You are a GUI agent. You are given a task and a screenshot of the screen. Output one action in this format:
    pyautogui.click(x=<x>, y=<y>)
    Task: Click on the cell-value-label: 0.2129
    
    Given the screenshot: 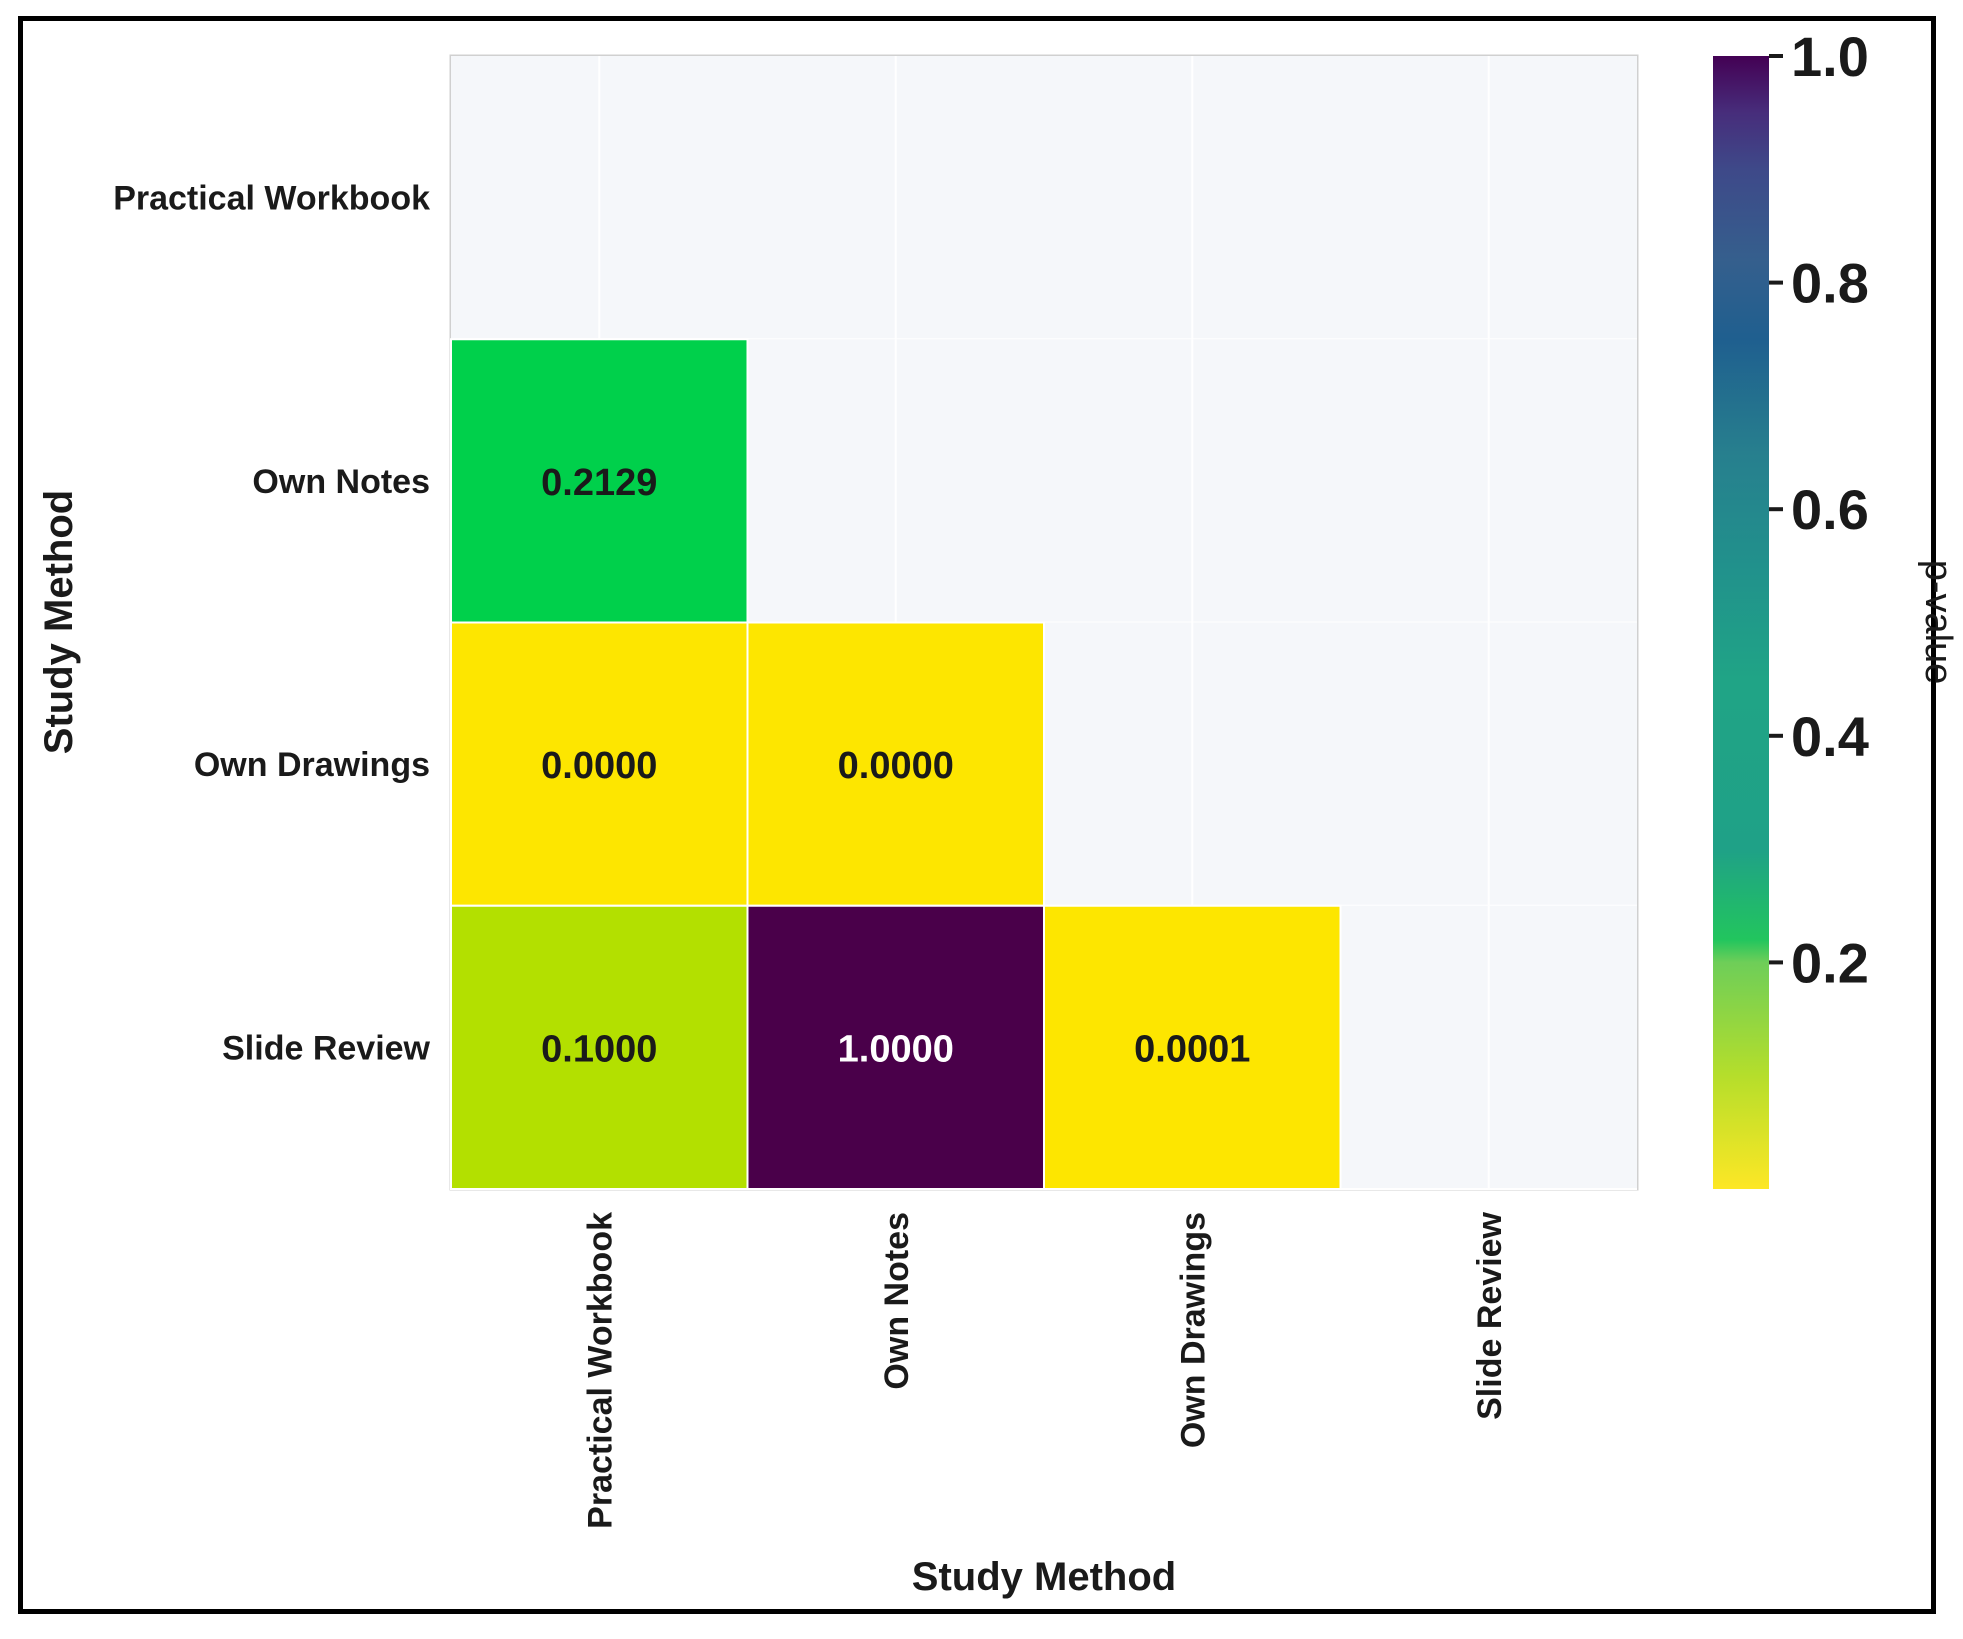 What is the action you would take?
    pyautogui.click(x=599, y=483)
    